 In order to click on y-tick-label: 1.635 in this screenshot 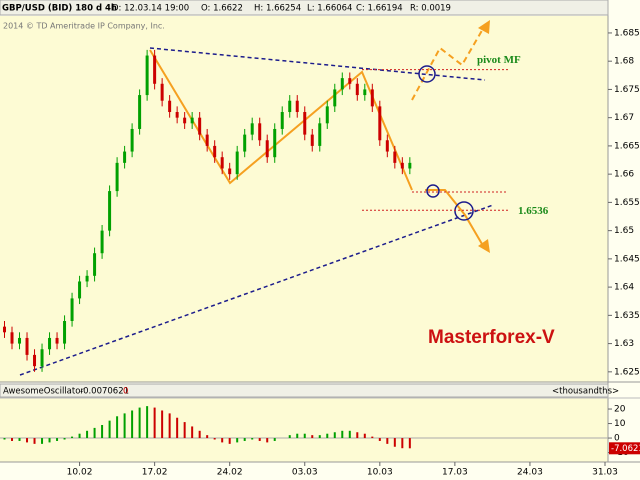, I will do `click(627, 316)`.